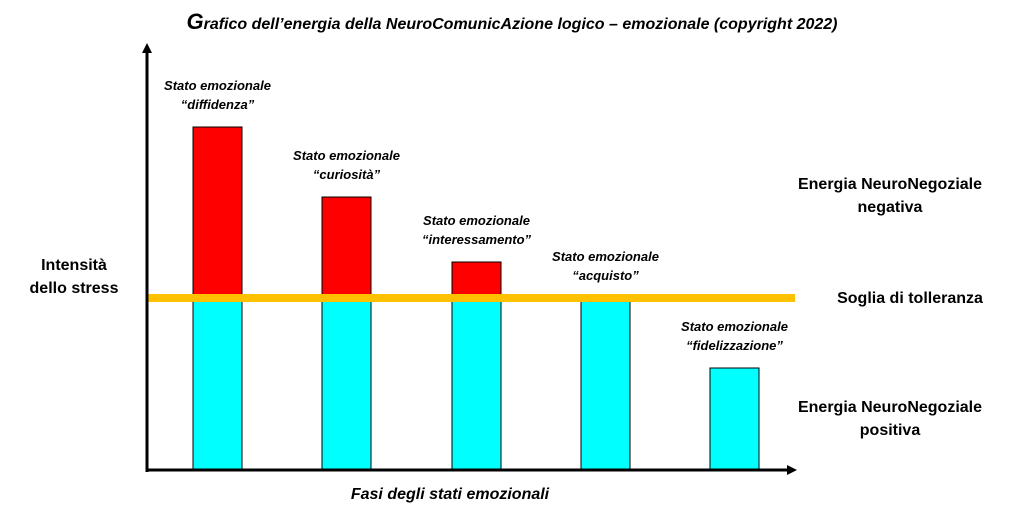  What do you see at coordinates (346, 155) in the screenshot?
I see `bar-label-line1-2: Stato emozionale` at bounding box center [346, 155].